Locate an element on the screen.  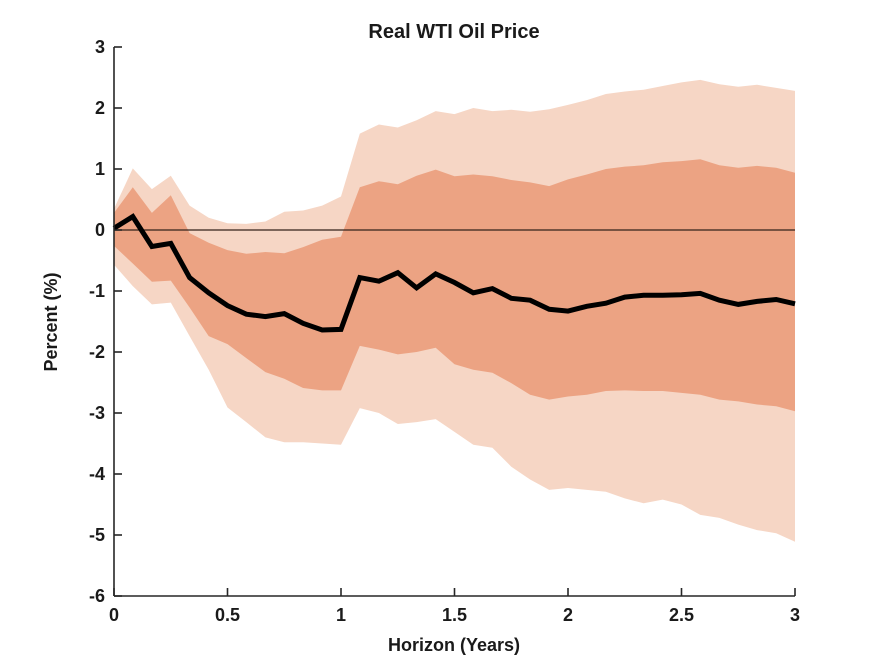
x-tick-label: 3 is located at coordinates (795, 615).